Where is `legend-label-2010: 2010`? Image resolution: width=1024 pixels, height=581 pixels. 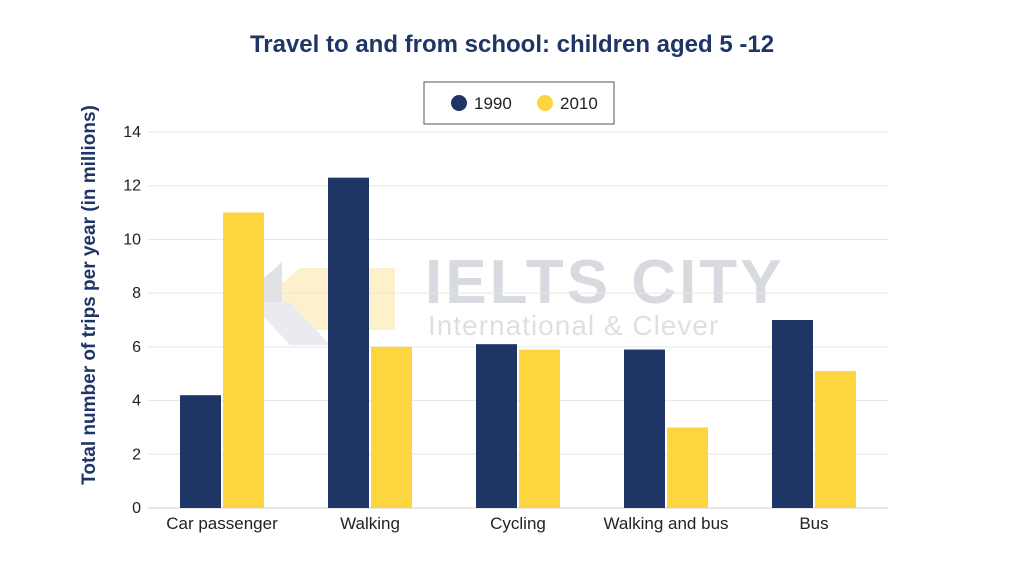 legend-label-2010: 2010 is located at coordinates (579, 103).